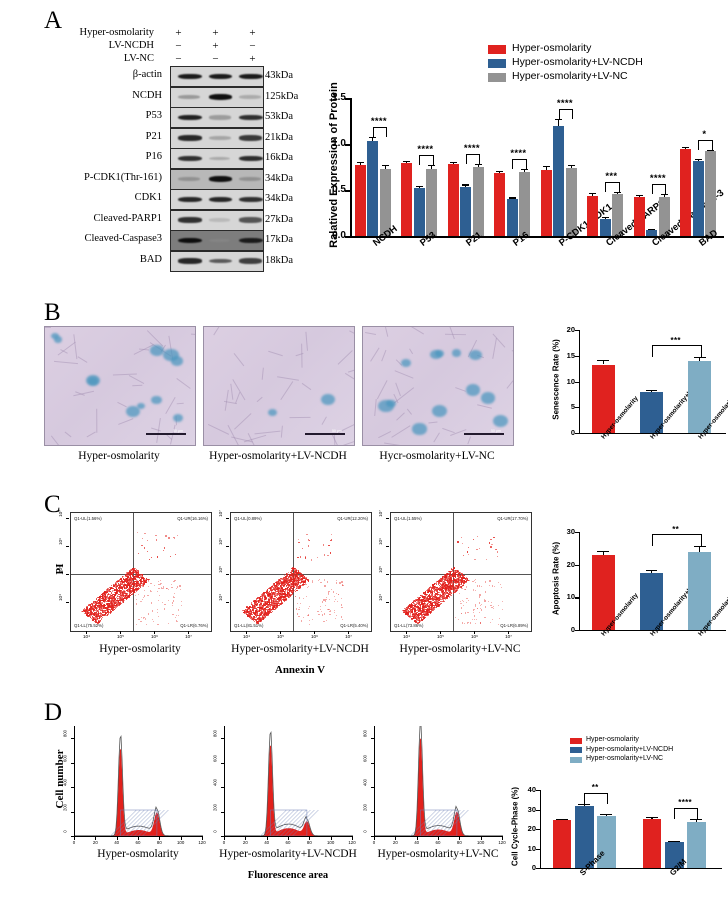 This screenshot has width=728, height=924. I want to click on blot-row-label: β-actin, so click(147, 74).